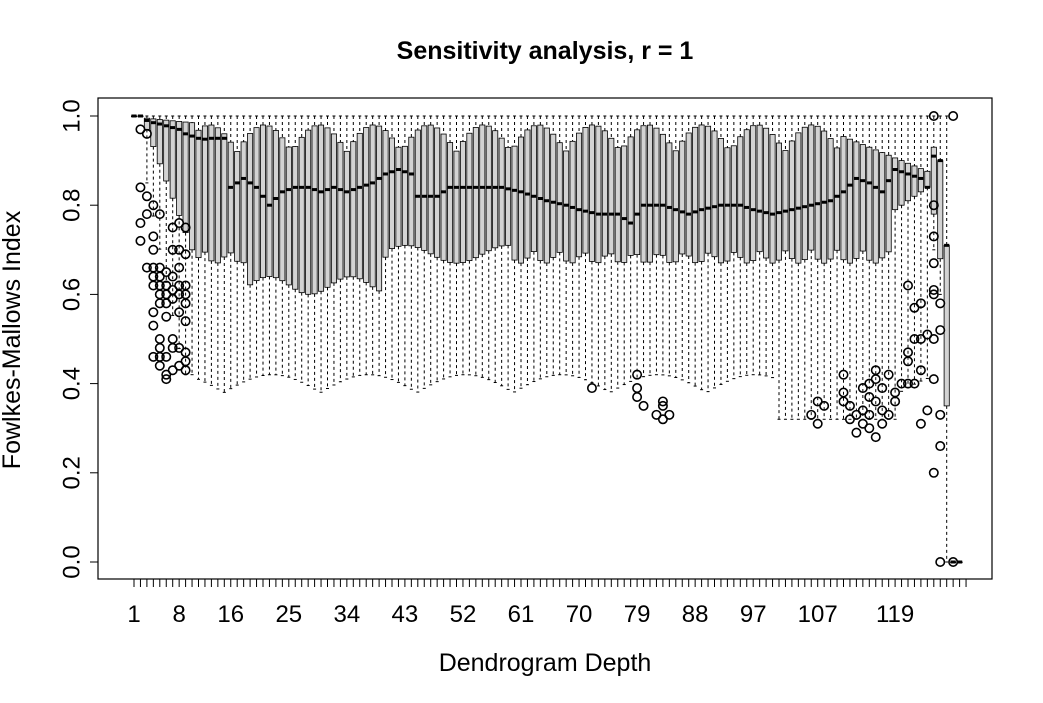 The image size is (1043, 703). What do you see at coordinates (288, 614) in the screenshot?
I see `x-tick-label-25: 25` at bounding box center [288, 614].